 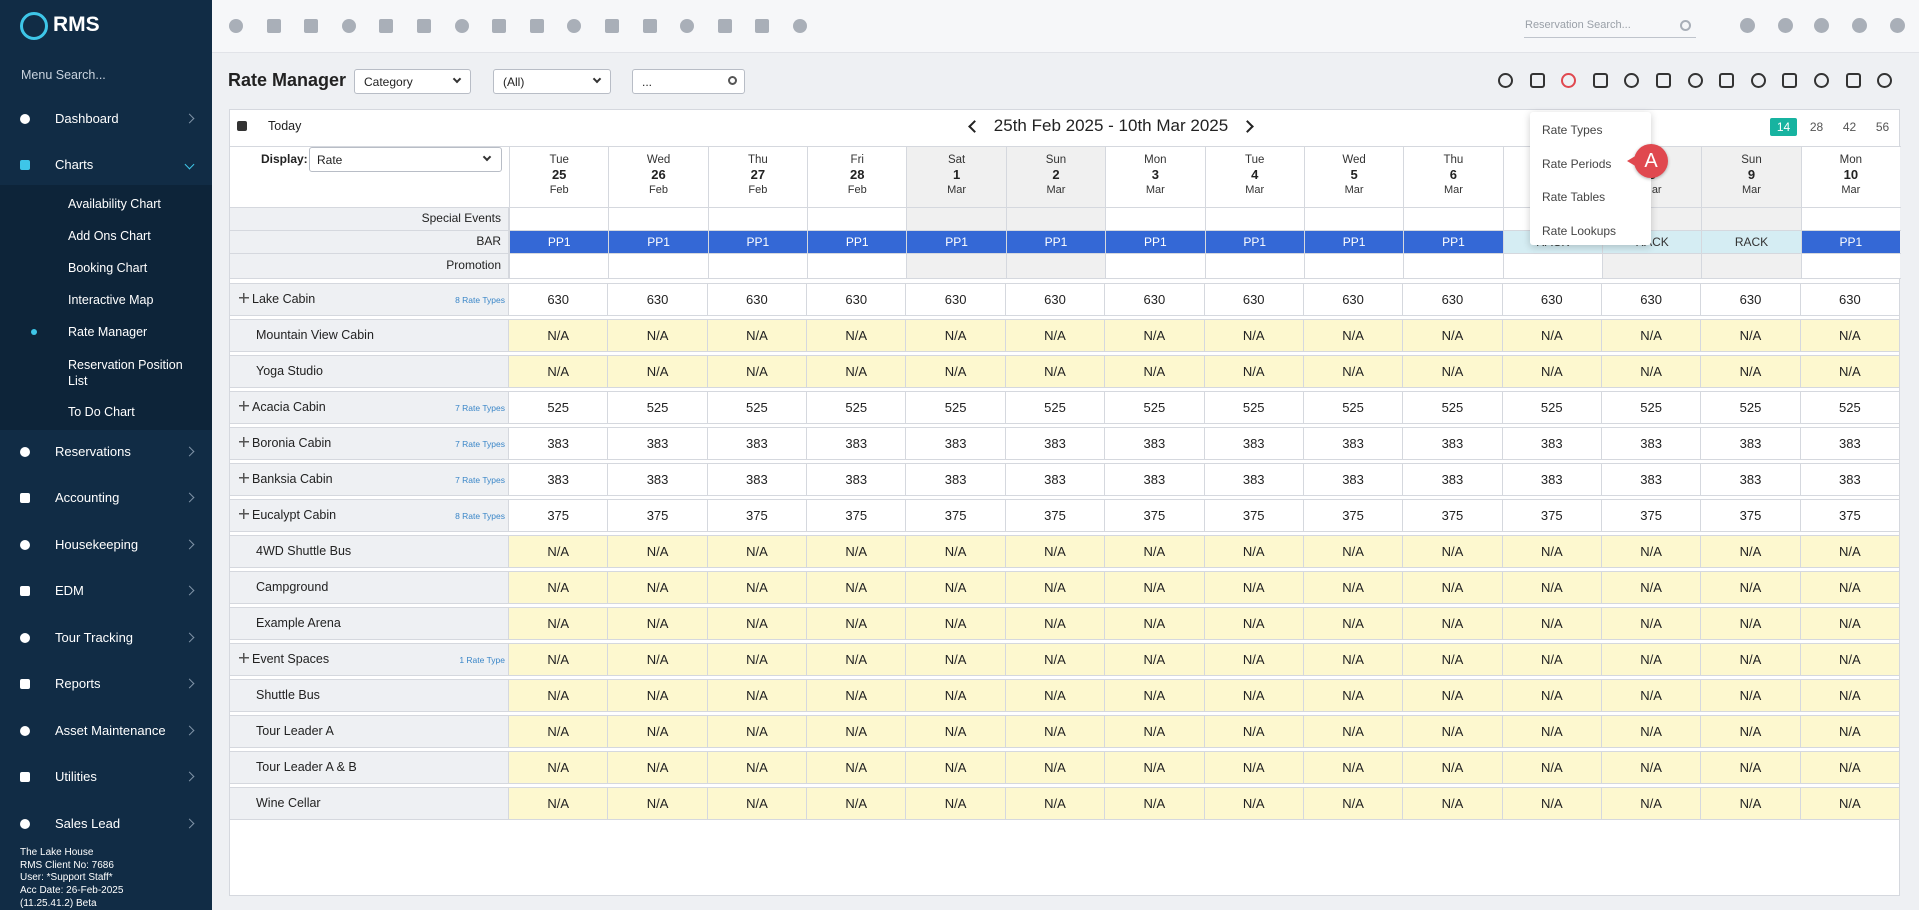 I want to click on menu-item: Housekeeping, so click(x=97, y=544).